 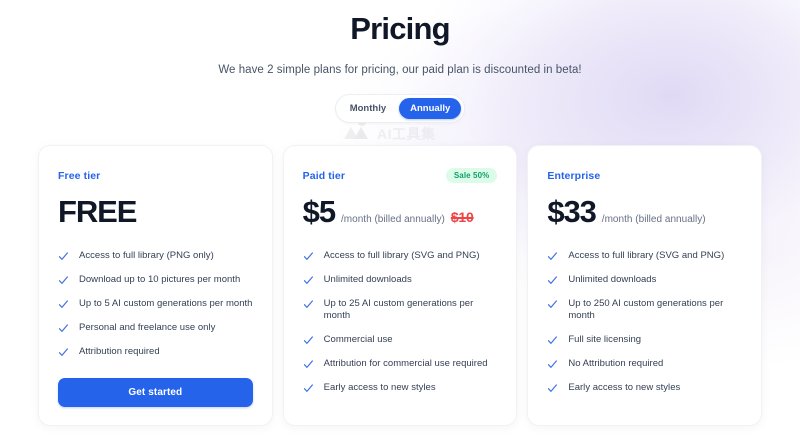 I want to click on plan-name: Free tier, so click(x=79, y=175).